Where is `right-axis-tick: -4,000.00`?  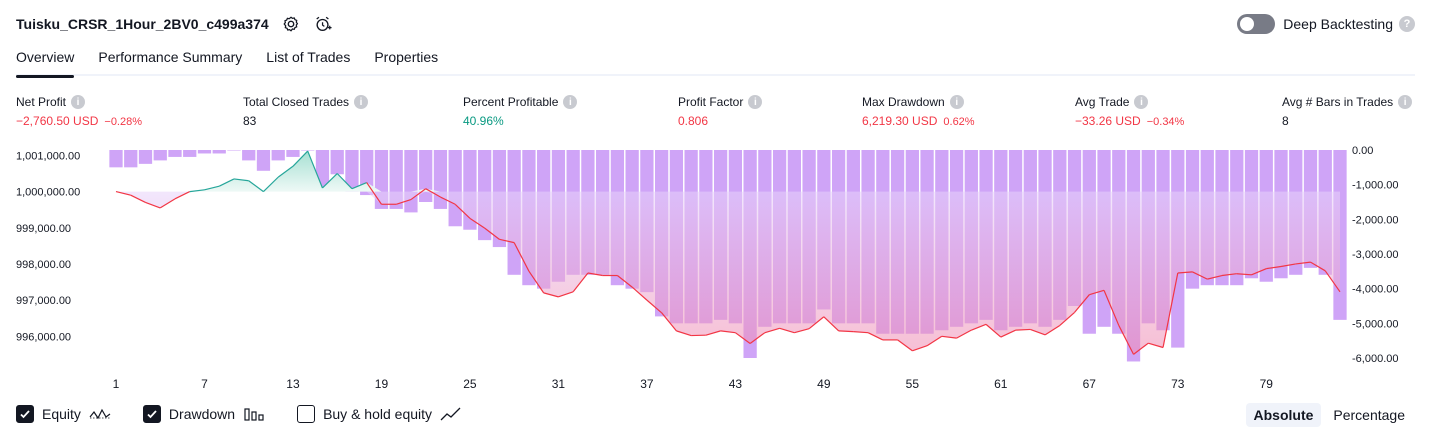 right-axis-tick: -4,000.00 is located at coordinates (1375, 290).